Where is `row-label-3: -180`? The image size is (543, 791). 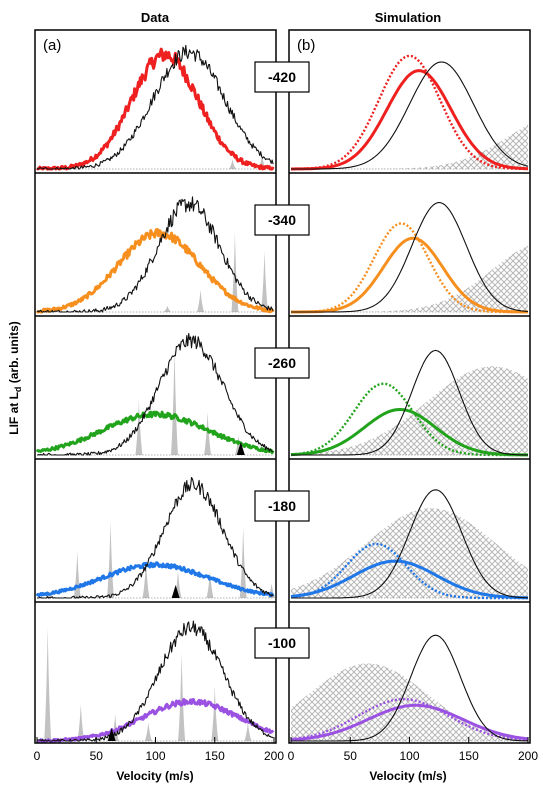 row-label-3: -180 is located at coordinates (282, 506).